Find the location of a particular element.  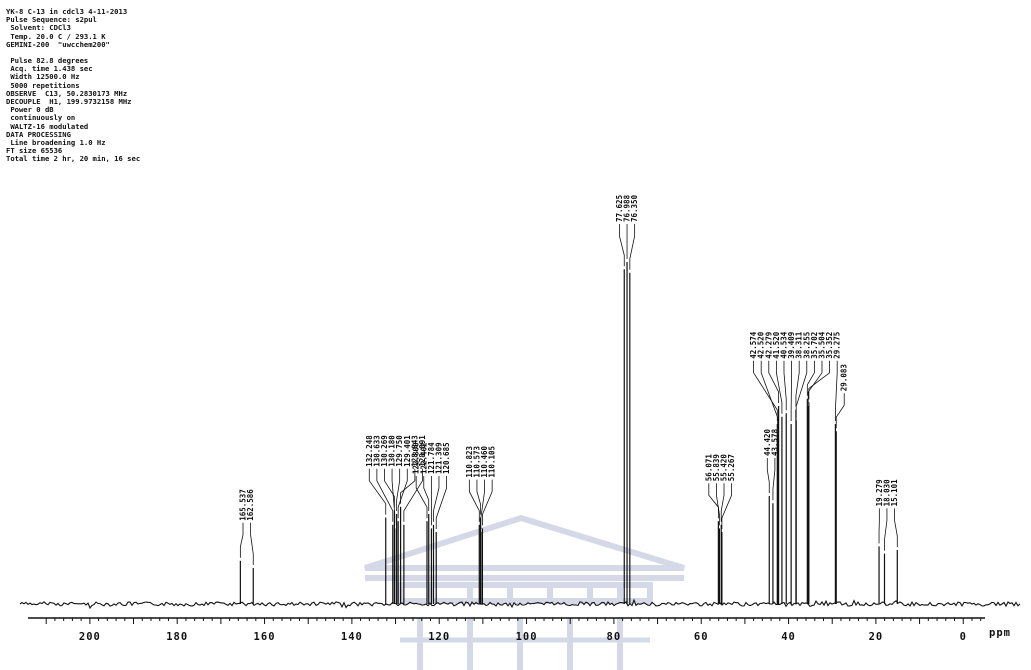

axis-tick-label: 0 is located at coordinates (963, 637).